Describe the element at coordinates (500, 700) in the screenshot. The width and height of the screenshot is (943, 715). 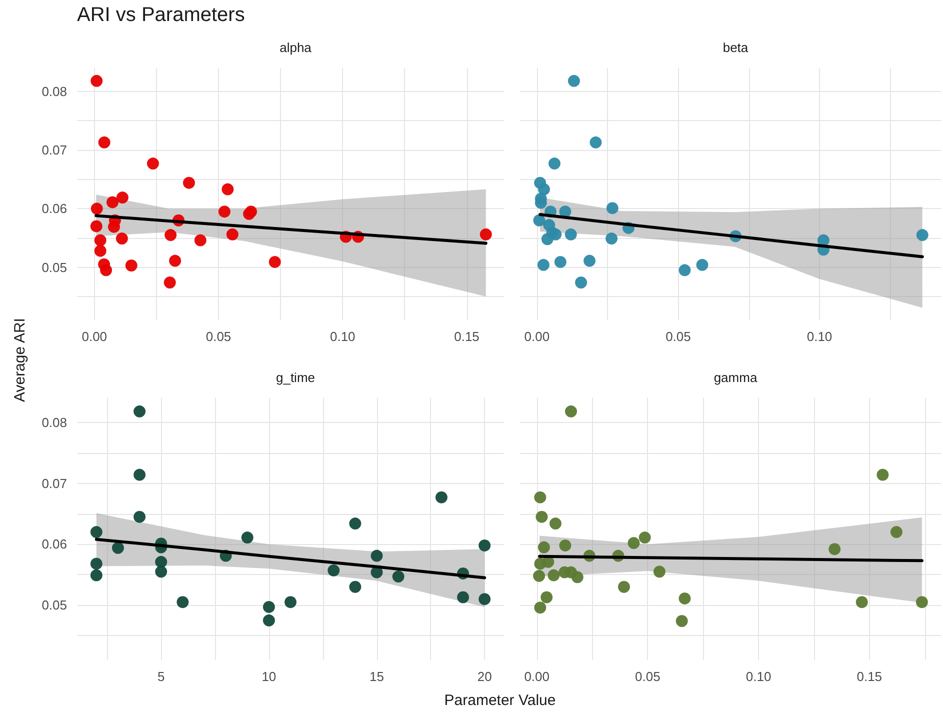
I see `x-axis-title: Parameter Value` at that location.